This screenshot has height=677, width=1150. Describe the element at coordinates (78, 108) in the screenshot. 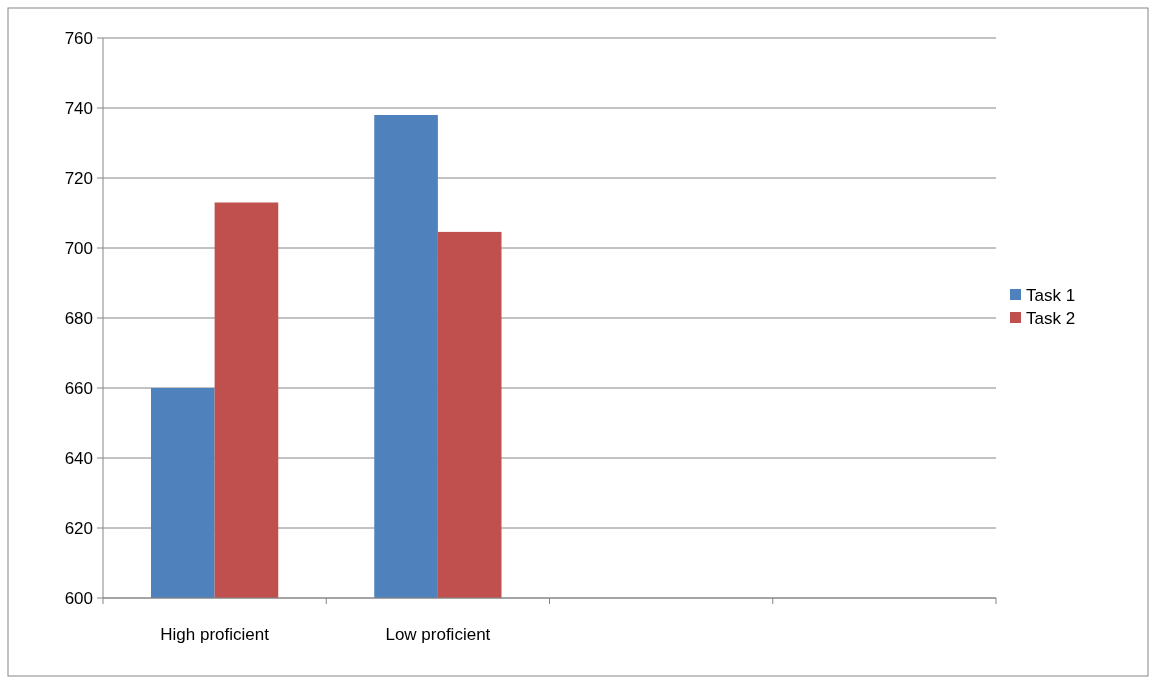

I see `y-tick-label: 740` at that location.